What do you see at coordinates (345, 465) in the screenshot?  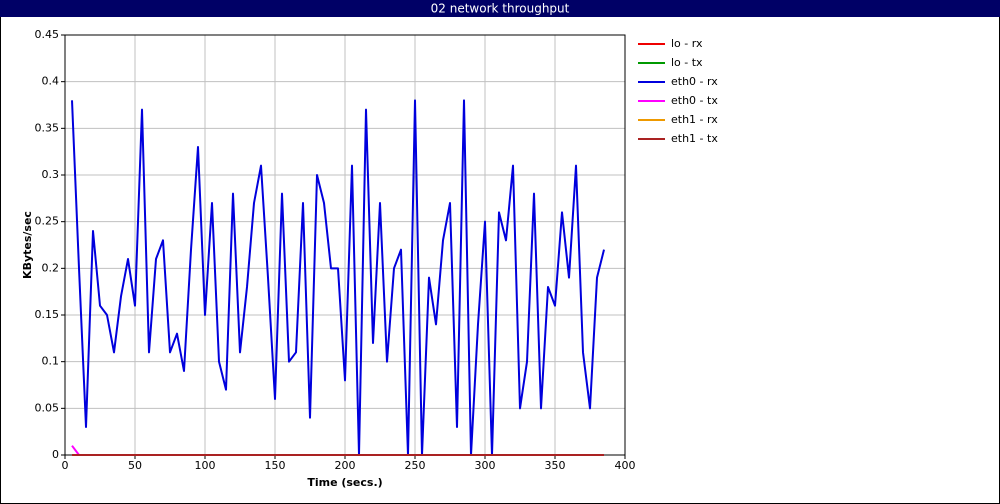 I see `x-tick-label: 200` at bounding box center [345, 465].